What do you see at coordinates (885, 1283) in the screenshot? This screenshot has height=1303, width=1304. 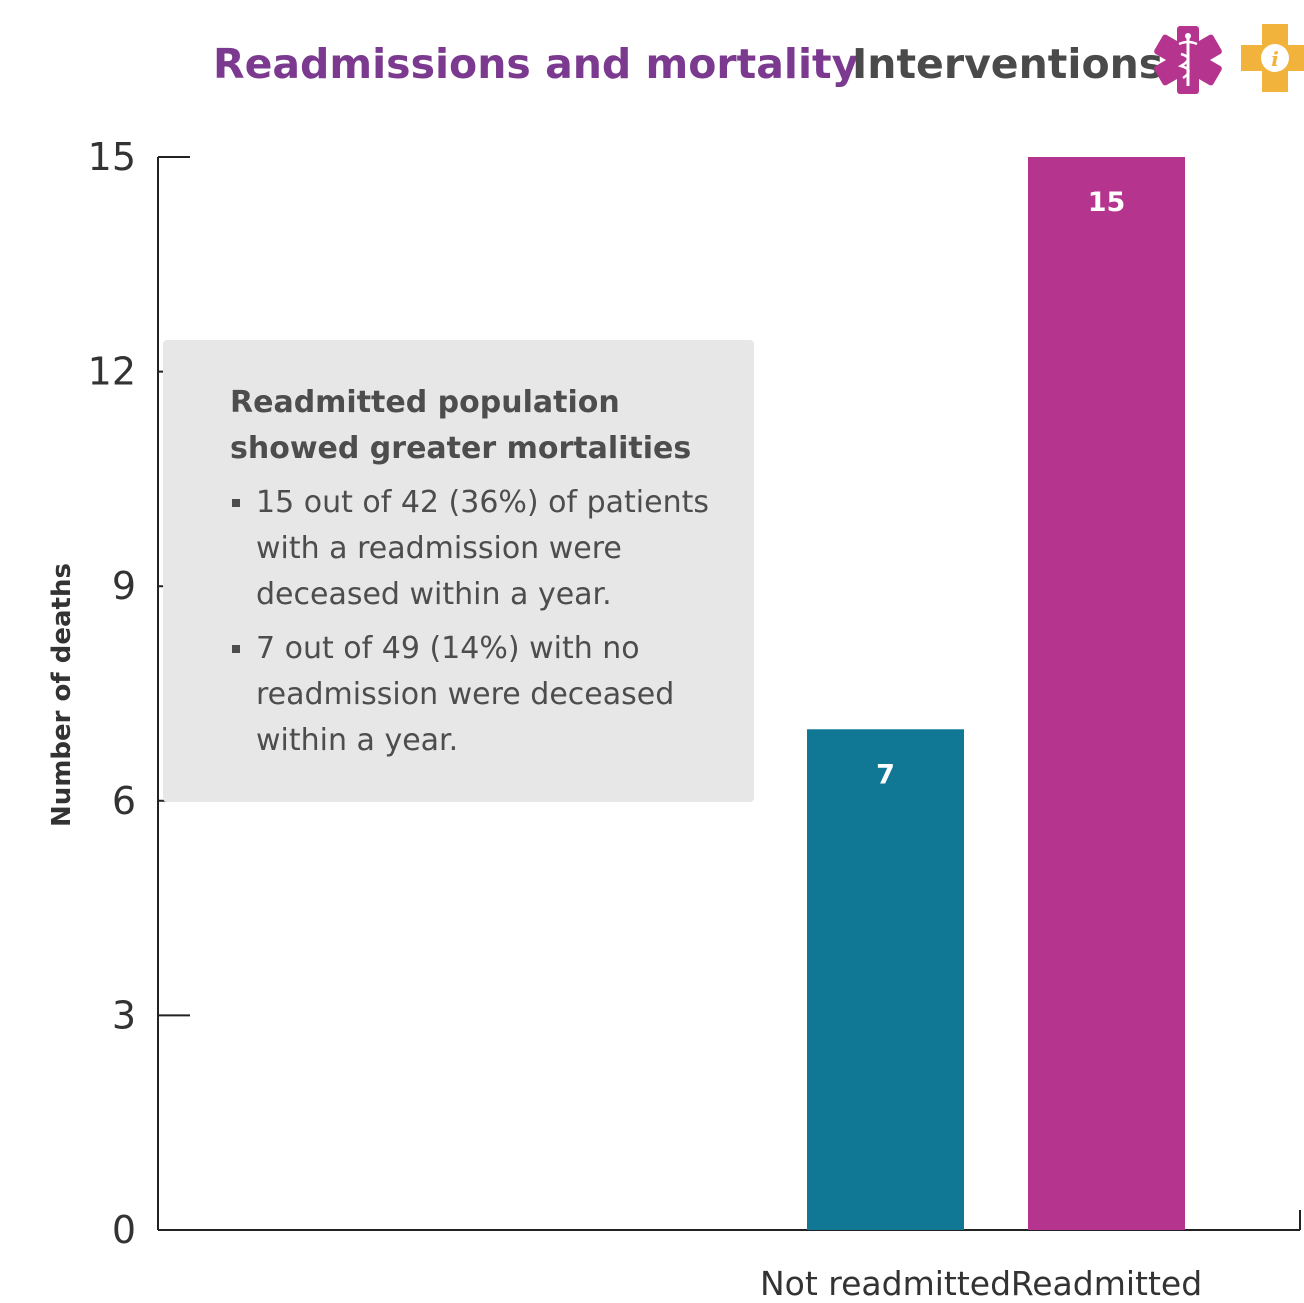 I see `x-category-label: Not readmitted` at bounding box center [885, 1283].